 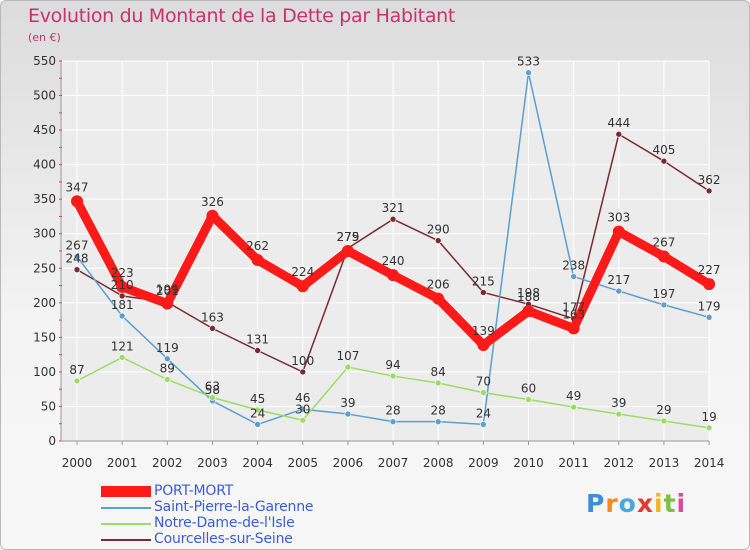 I want to click on data-label: 58, so click(x=212, y=390).